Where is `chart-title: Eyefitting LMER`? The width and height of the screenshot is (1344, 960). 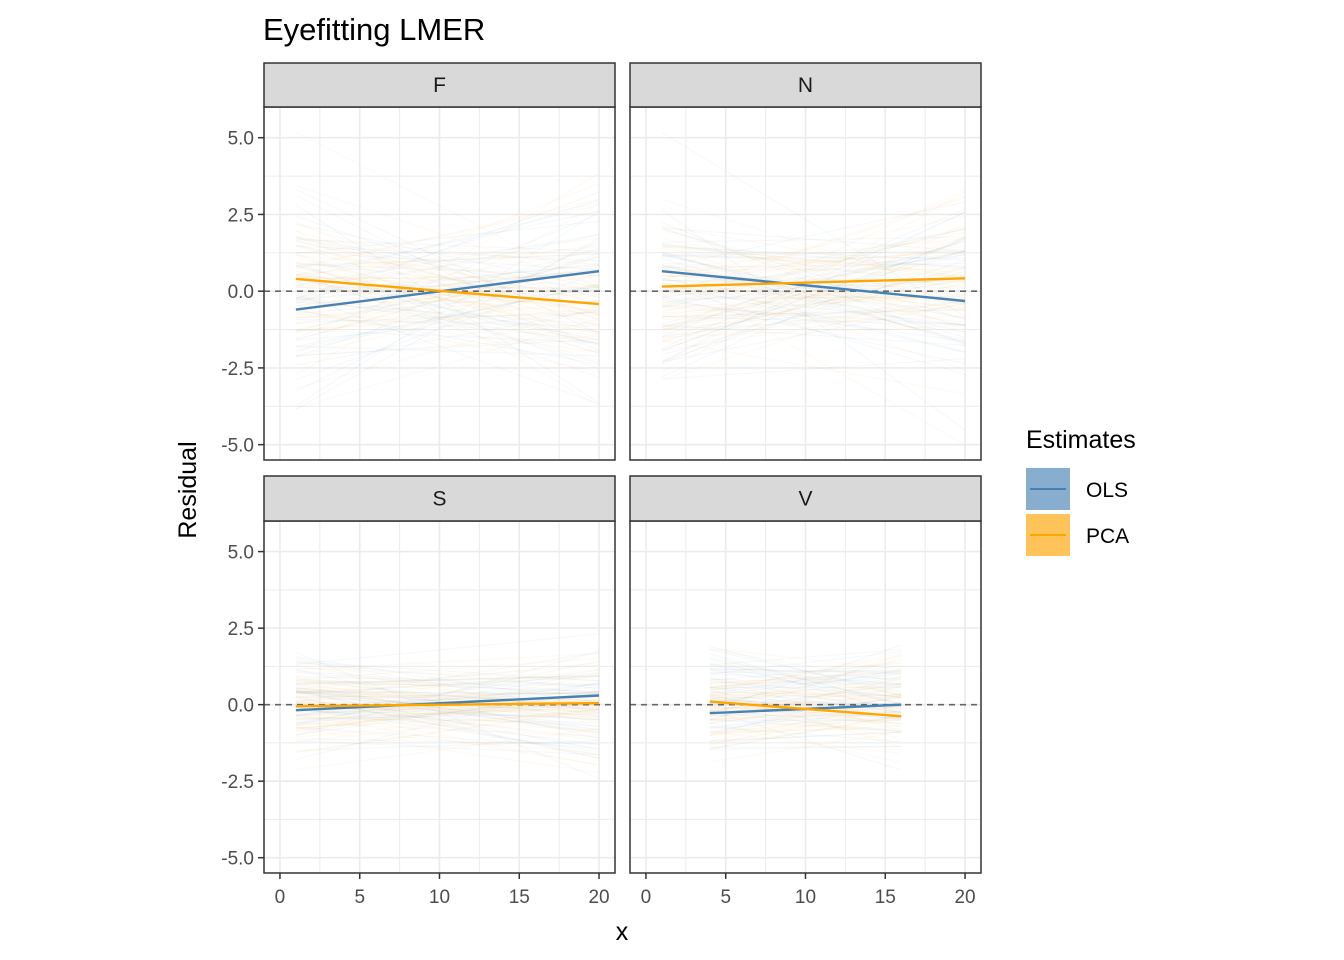
chart-title: Eyefitting LMER is located at coordinates (374, 29).